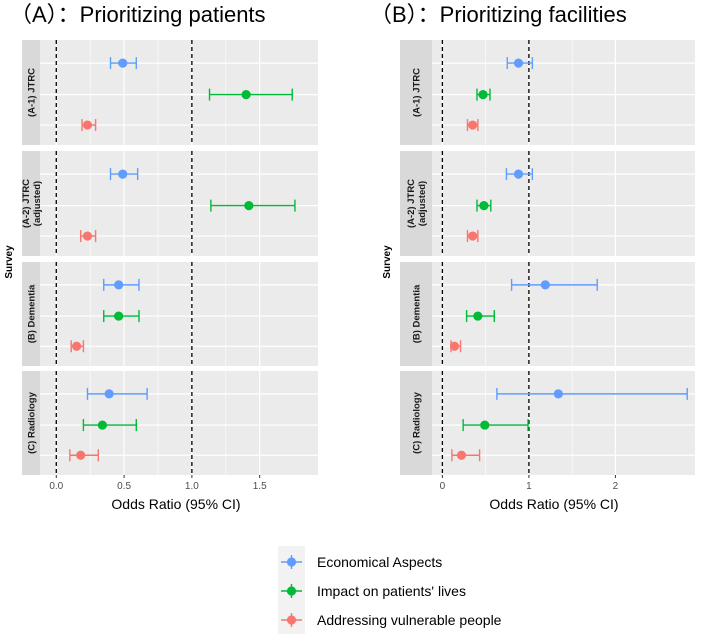 Image resolution: width=709 pixels, height=634 pixels. Describe the element at coordinates (124, 486) in the screenshot. I see `x-tick-label: 0.5` at that location.